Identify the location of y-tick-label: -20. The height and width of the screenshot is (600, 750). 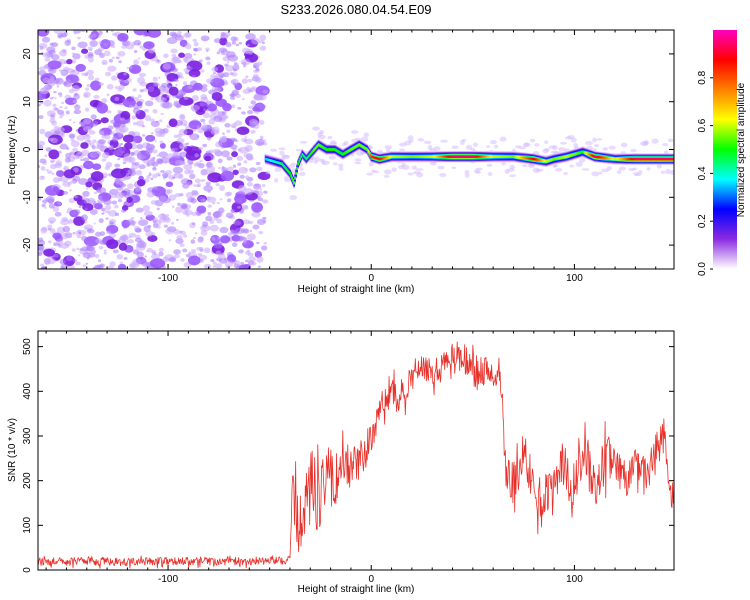
(27, 244).